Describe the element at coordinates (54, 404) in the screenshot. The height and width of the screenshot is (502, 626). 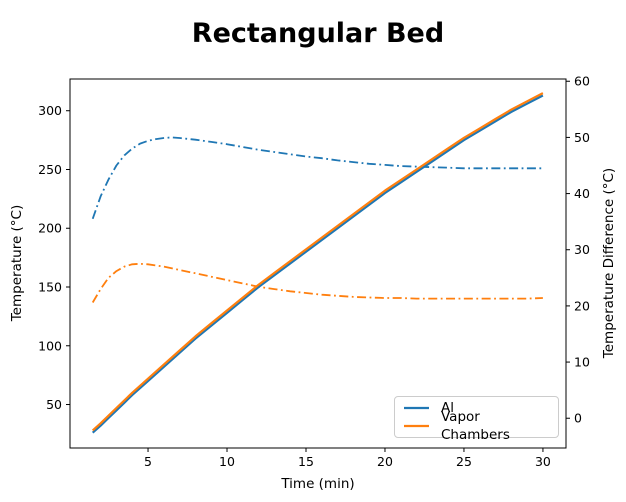
I see `y-left-tick-label: 50` at that location.